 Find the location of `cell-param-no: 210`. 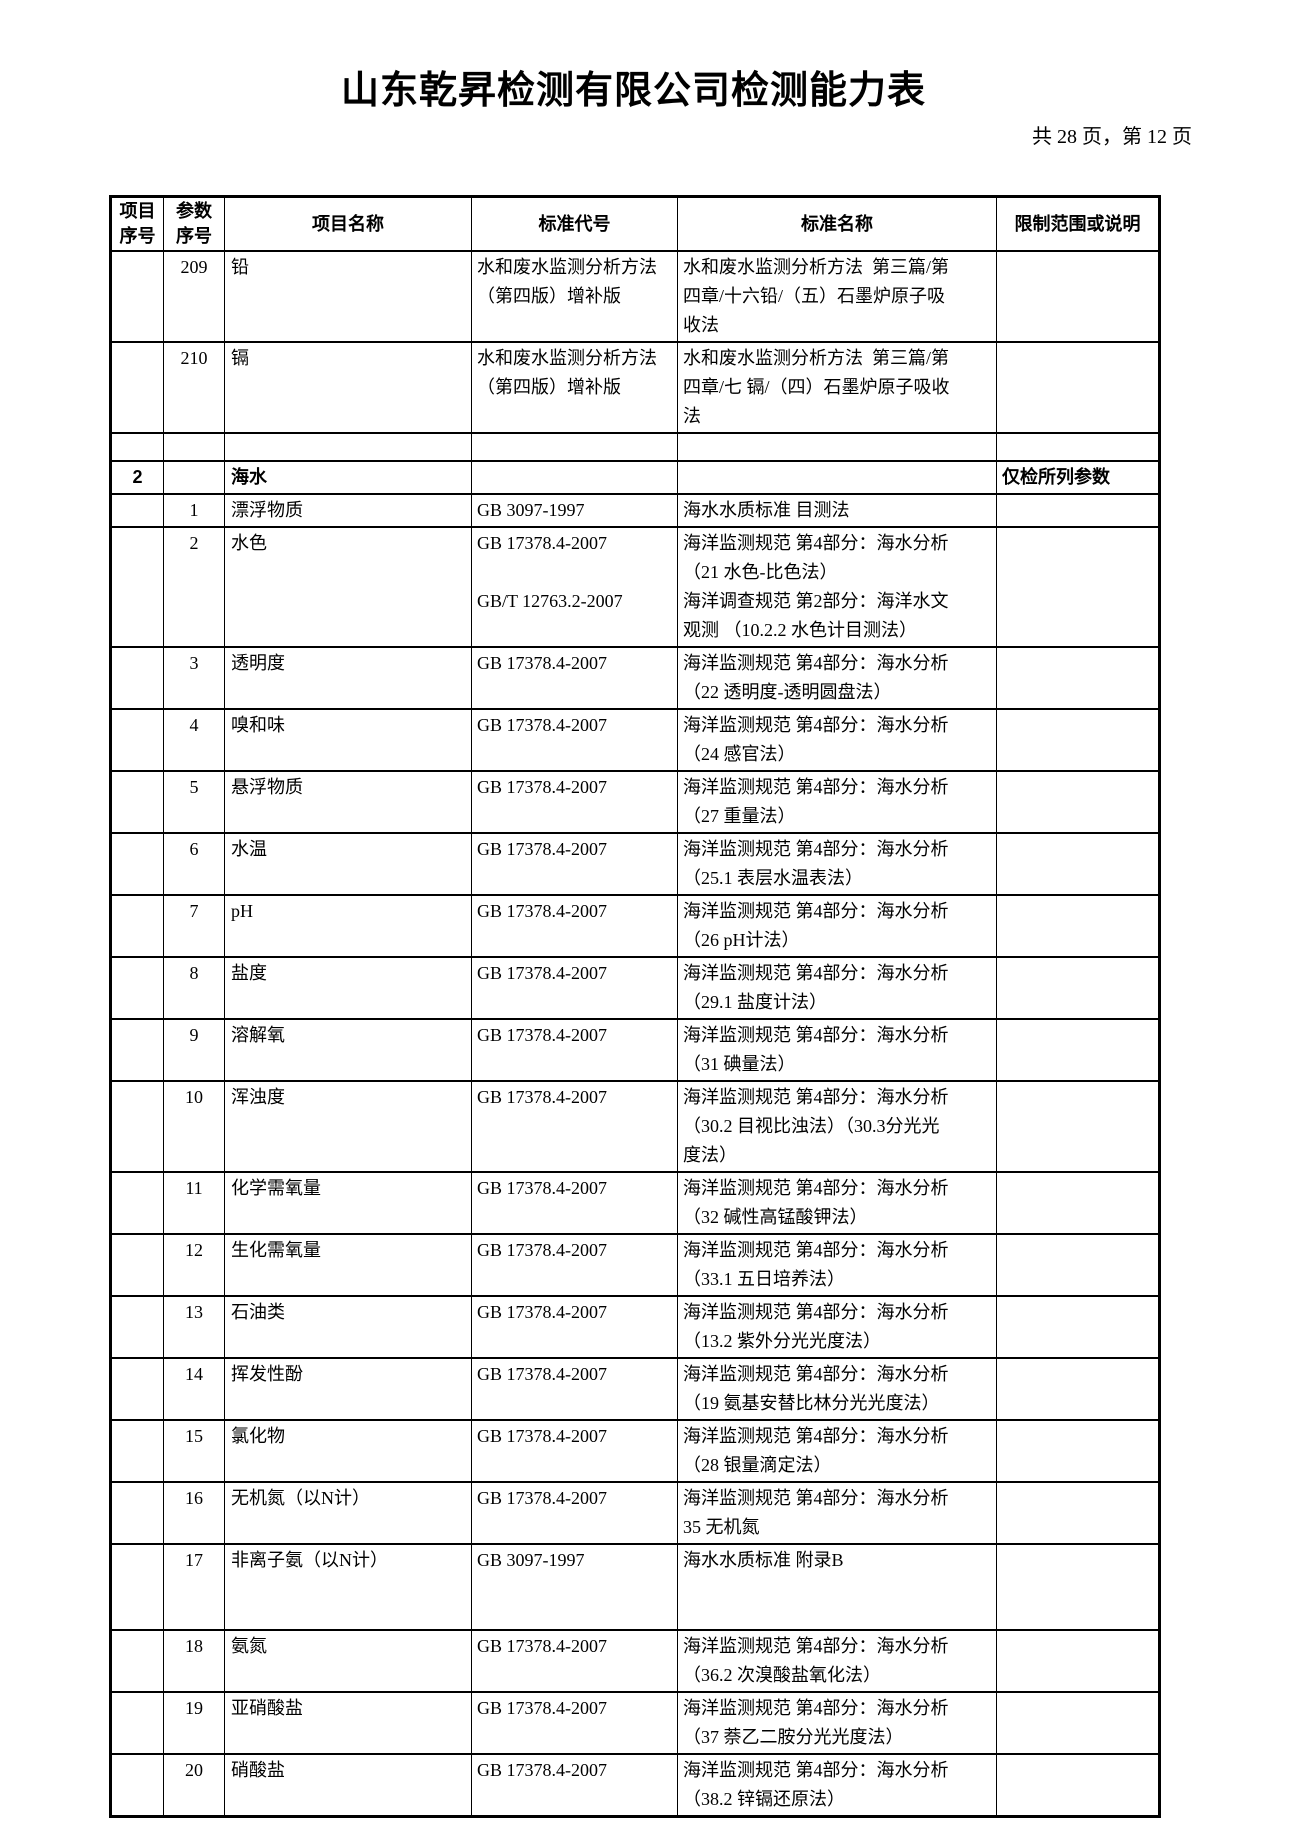

cell-param-no: 210 is located at coordinates (194, 387).